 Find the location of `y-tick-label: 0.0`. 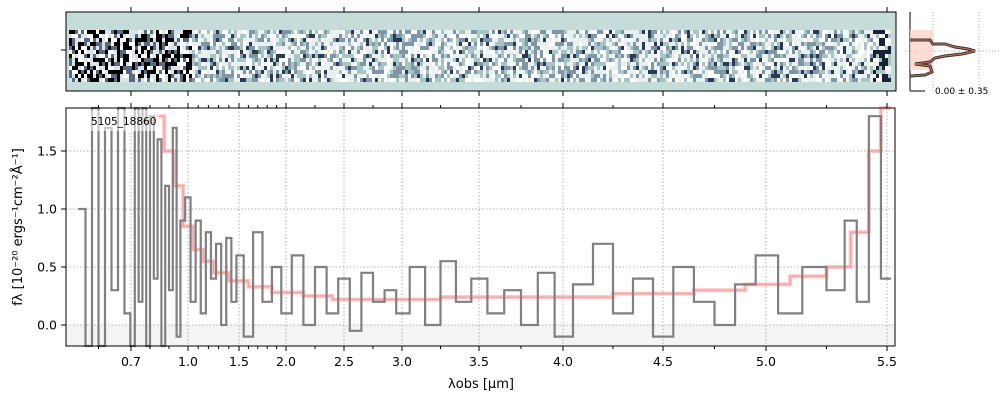

y-tick-label: 0.0 is located at coordinates (47, 325).